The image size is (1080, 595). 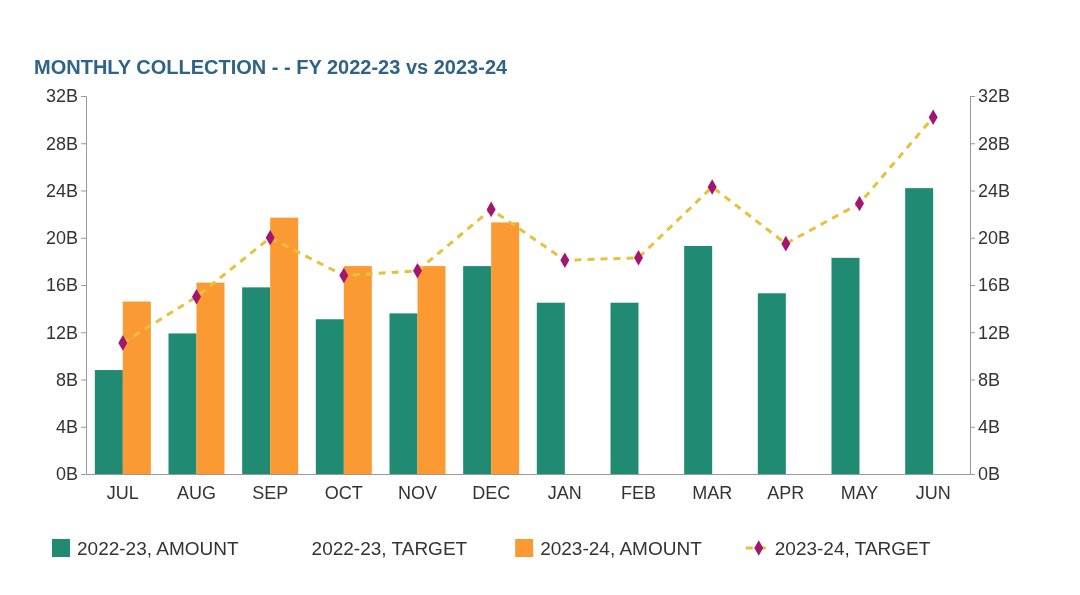 I want to click on y2-tick-label: 28B, so click(x=994, y=143).